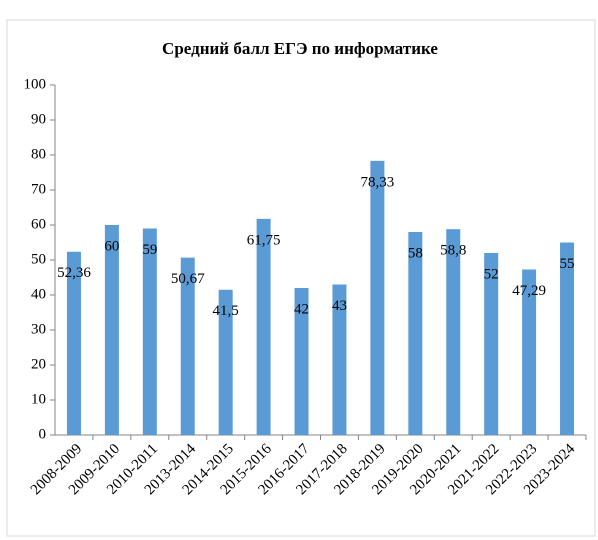 This screenshot has width=598, height=540. Describe the element at coordinates (38, 154) in the screenshot. I see `y-tick-label: 80` at that location.